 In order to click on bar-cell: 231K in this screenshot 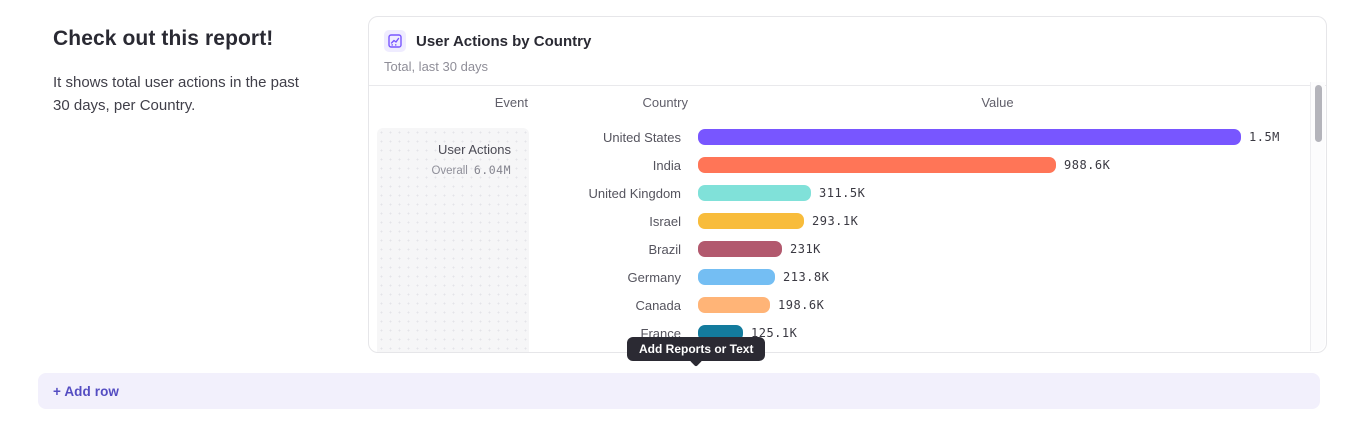, I will do `click(1002, 249)`.